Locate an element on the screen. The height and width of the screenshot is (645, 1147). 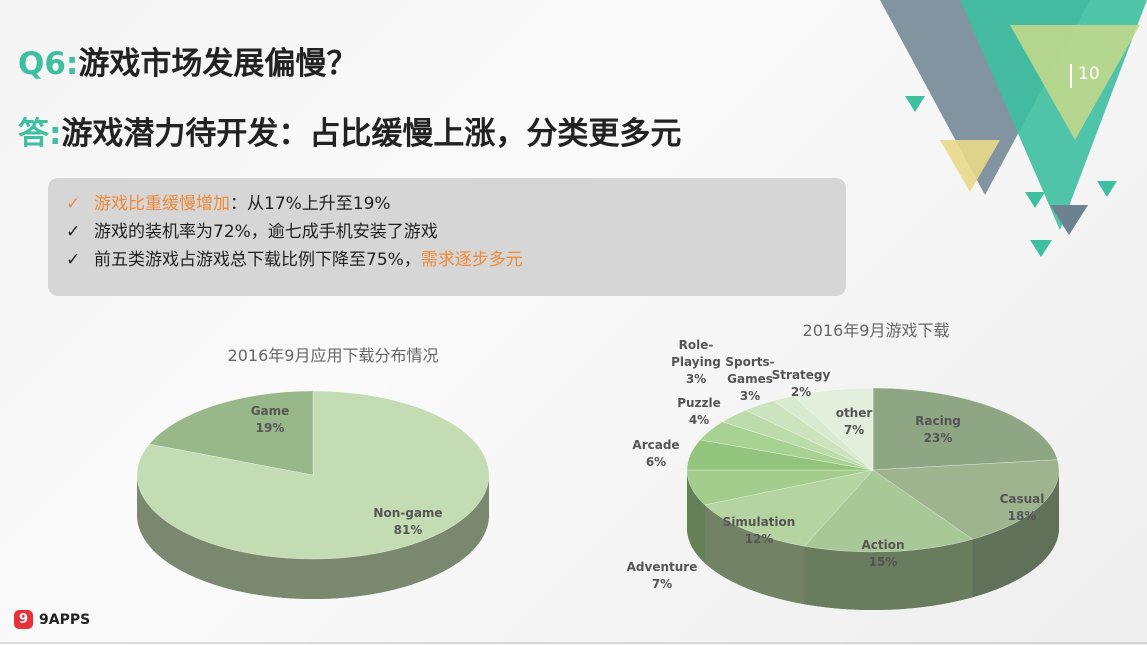
answer-title: 答:游戏潜力待开发：占比缓慢上涨，分类更多元 is located at coordinates (349, 130).